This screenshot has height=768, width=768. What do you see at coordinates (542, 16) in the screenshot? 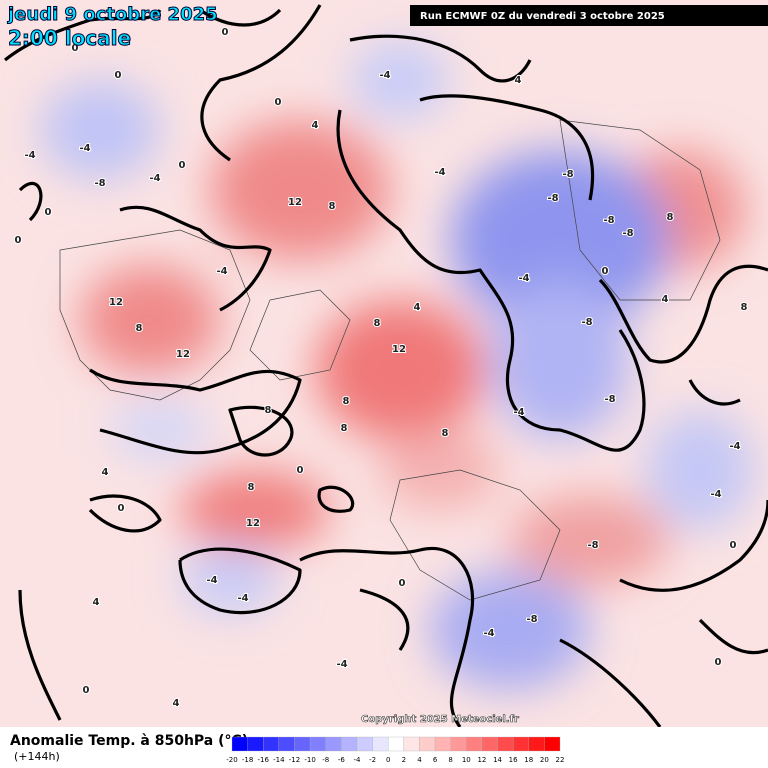
I see `run-label: Run ECMWF 0Z du vendredi 3 octobre 2025` at bounding box center [542, 16].